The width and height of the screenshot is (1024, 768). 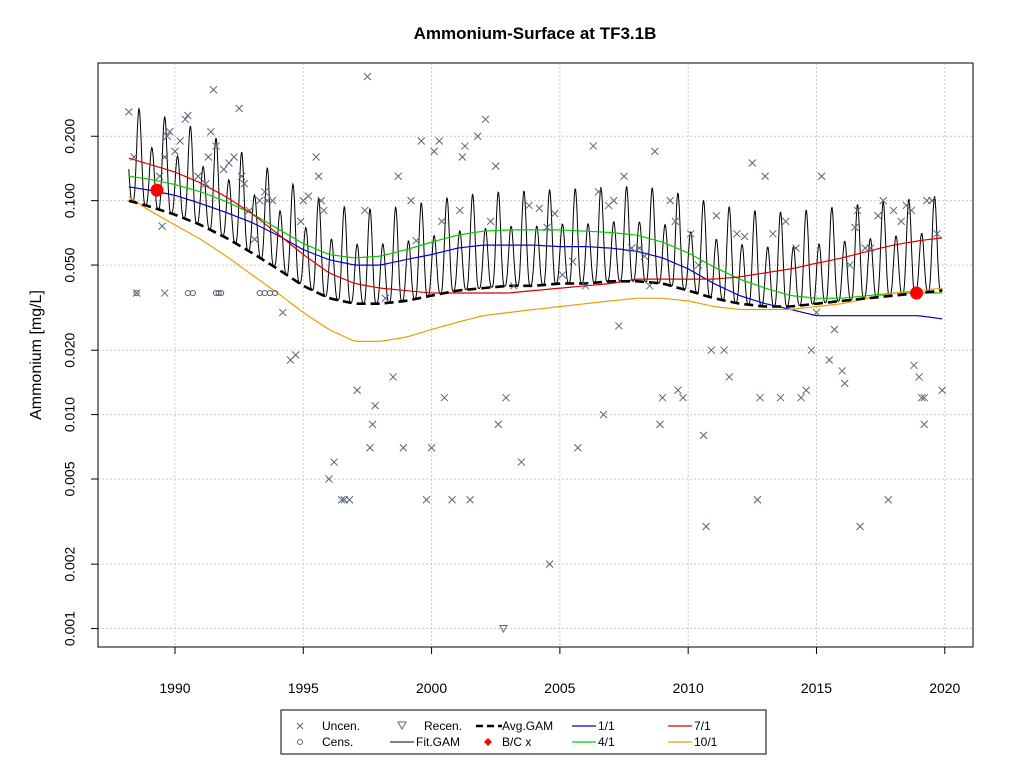 What do you see at coordinates (516, 742) in the screenshot?
I see `legend-label-bc: B/C x` at bounding box center [516, 742].